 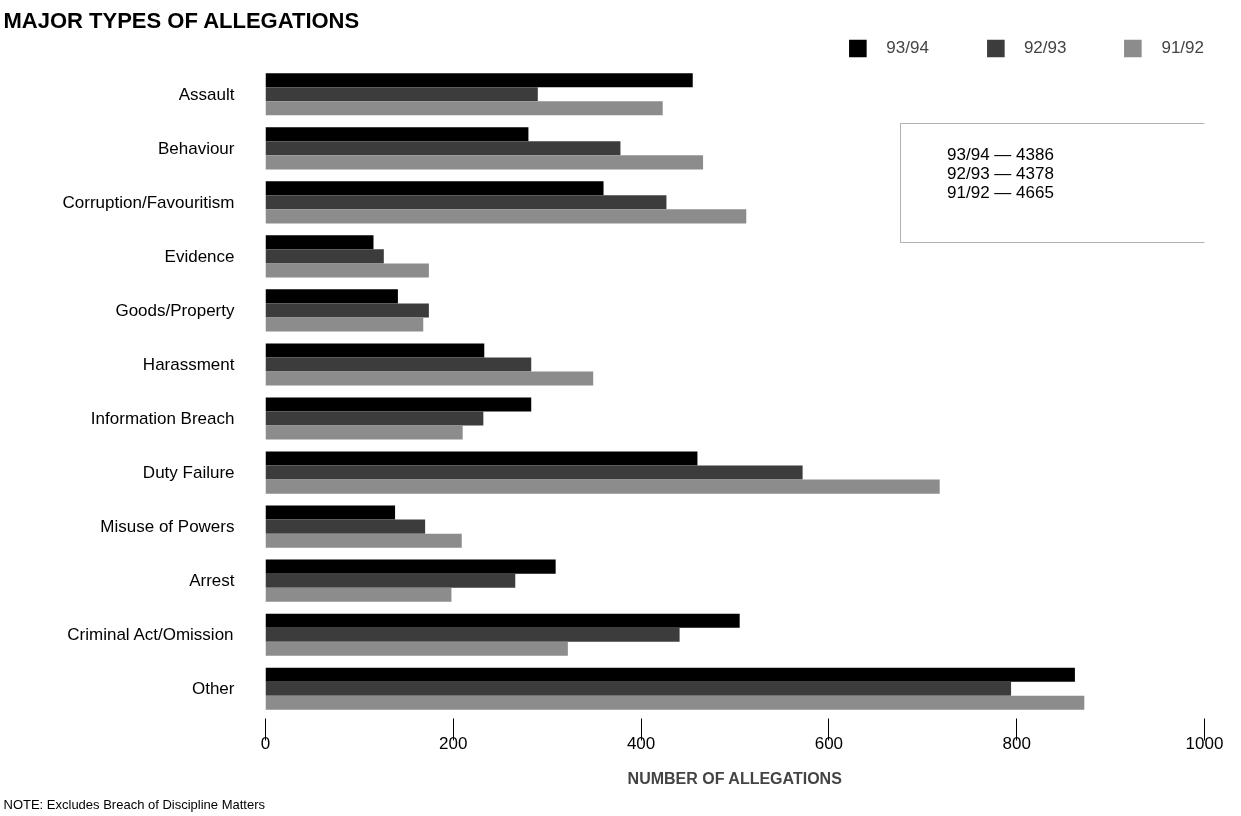 I want to click on y-tick-label: Harassment, so click(x=188, y=364).